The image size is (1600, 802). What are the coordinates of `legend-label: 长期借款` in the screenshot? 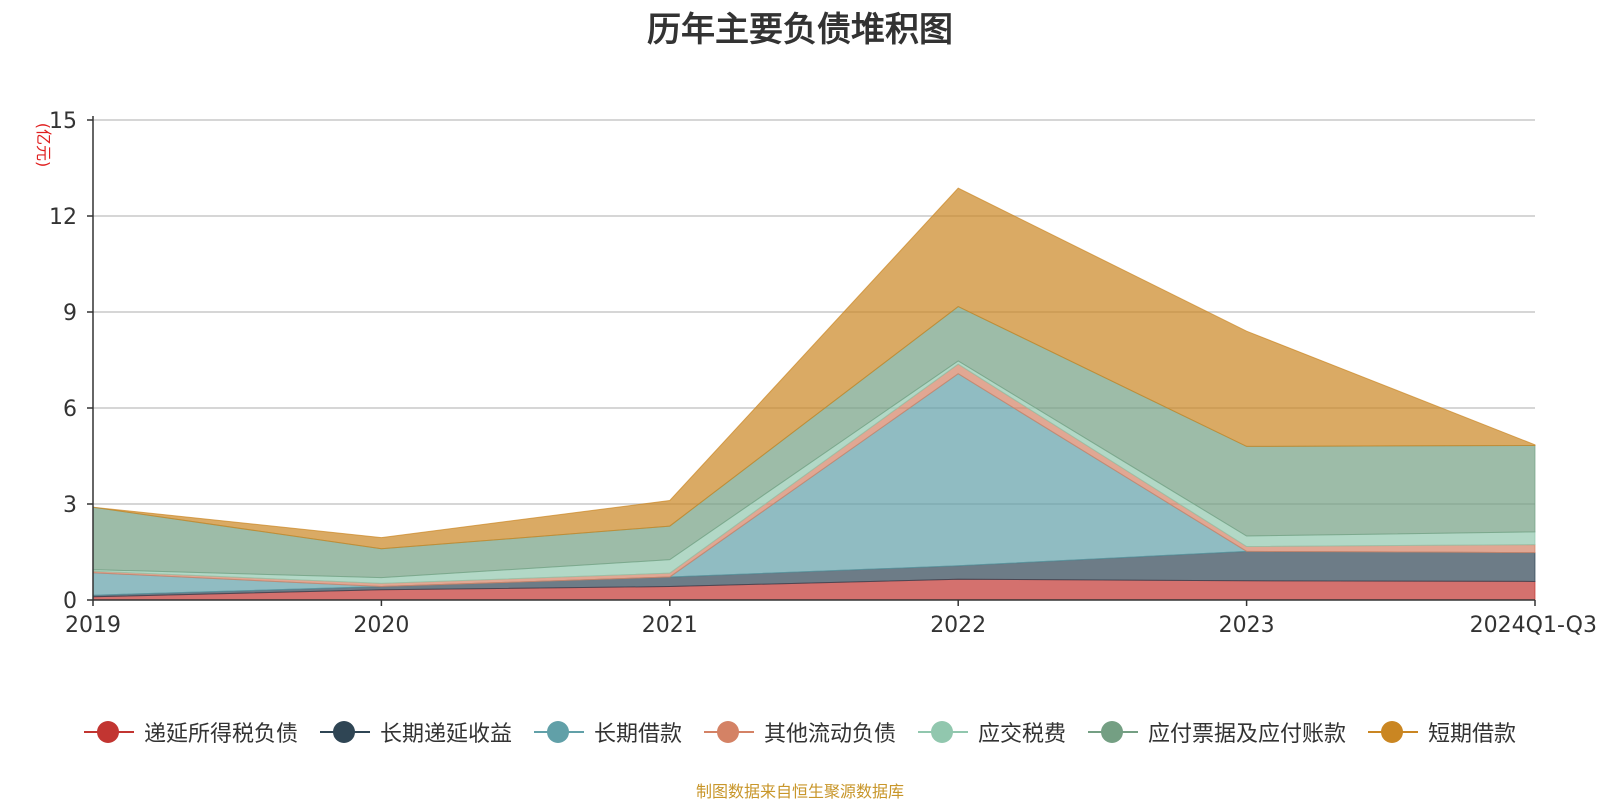 It's located at (637, 734).